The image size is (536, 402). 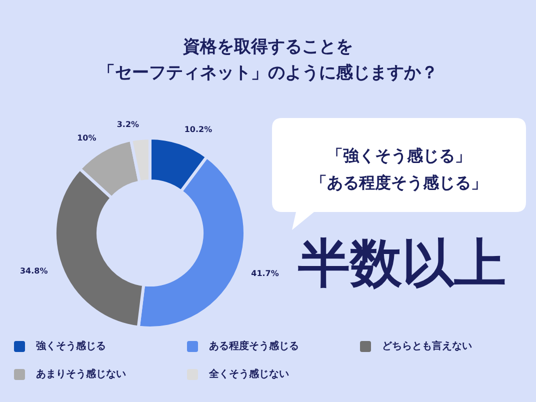 What do you see at coordinates (254, 346) in the screenshot?
I see `legend-label: ある程度そう感じる` at bounding box center [254, 346].